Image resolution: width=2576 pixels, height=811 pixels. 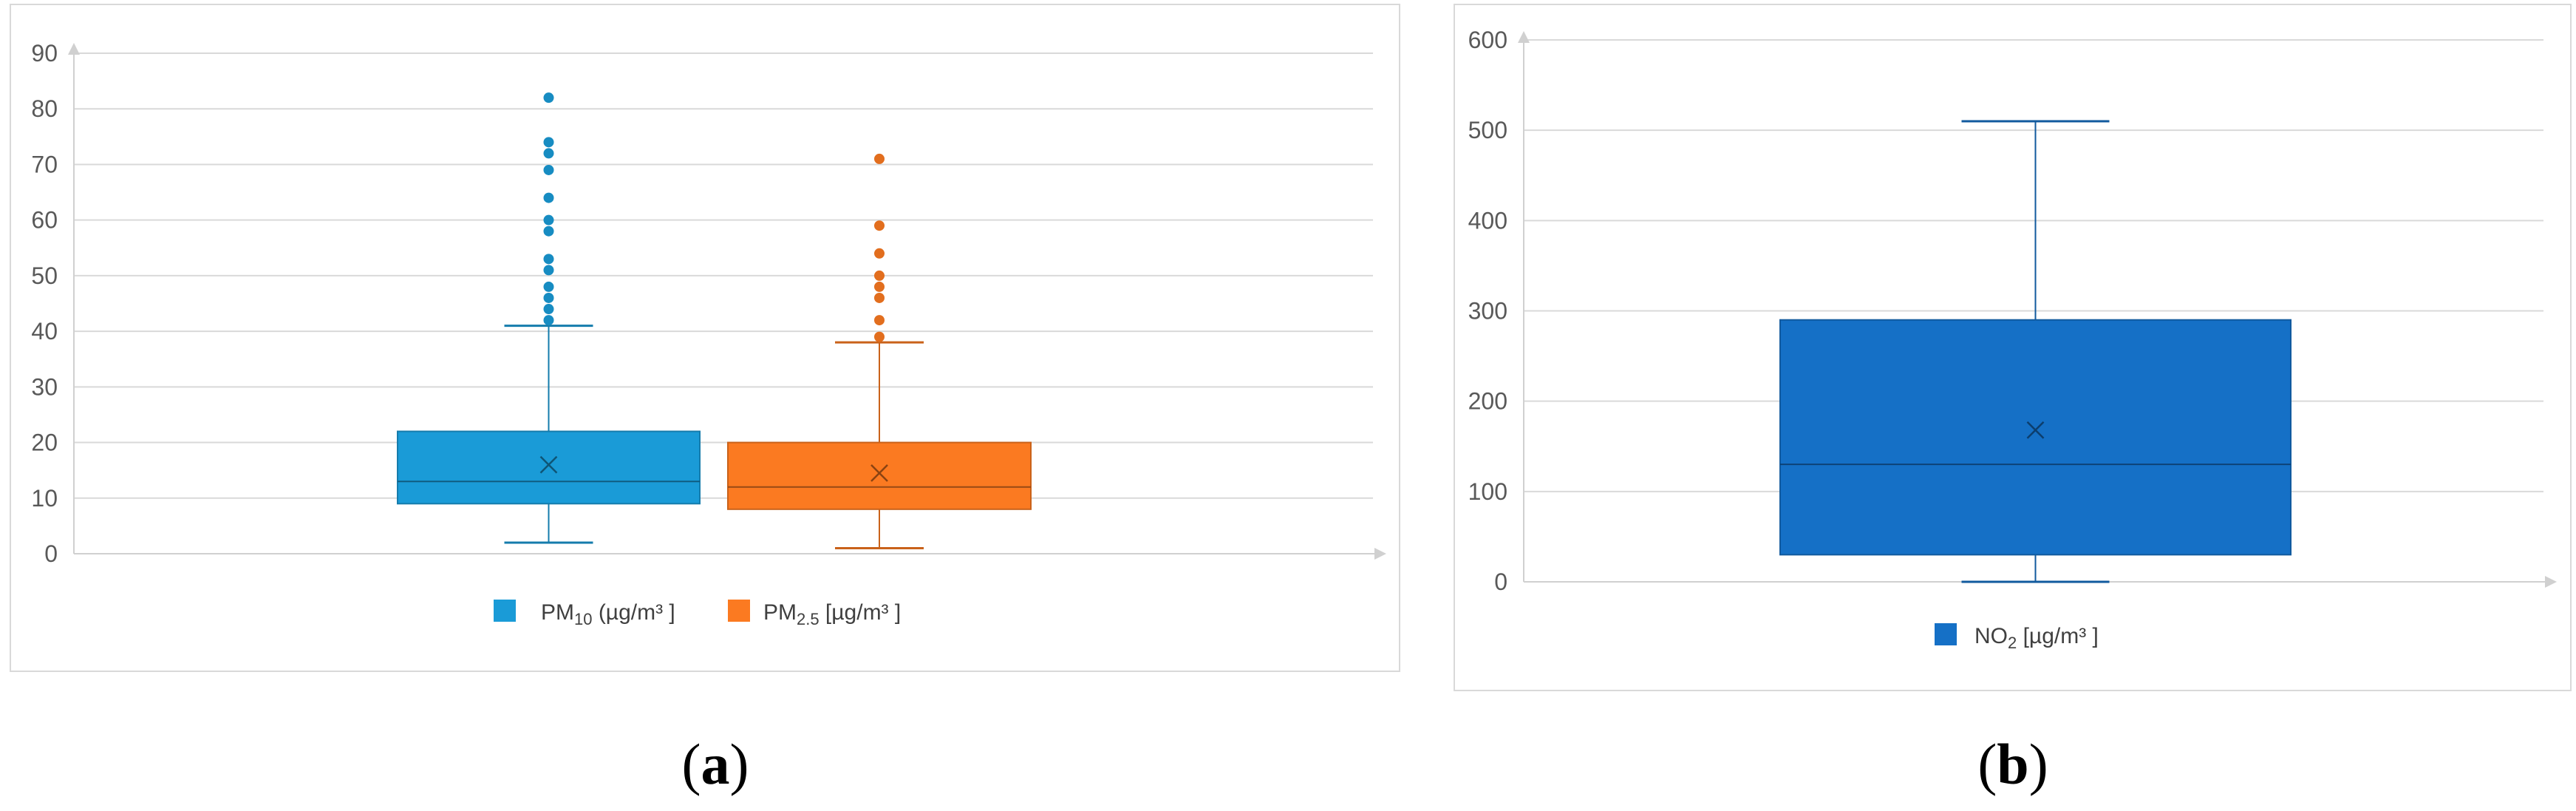 I want to click on panel-a-y-tick-label: 0, so click(x=51, y=553).